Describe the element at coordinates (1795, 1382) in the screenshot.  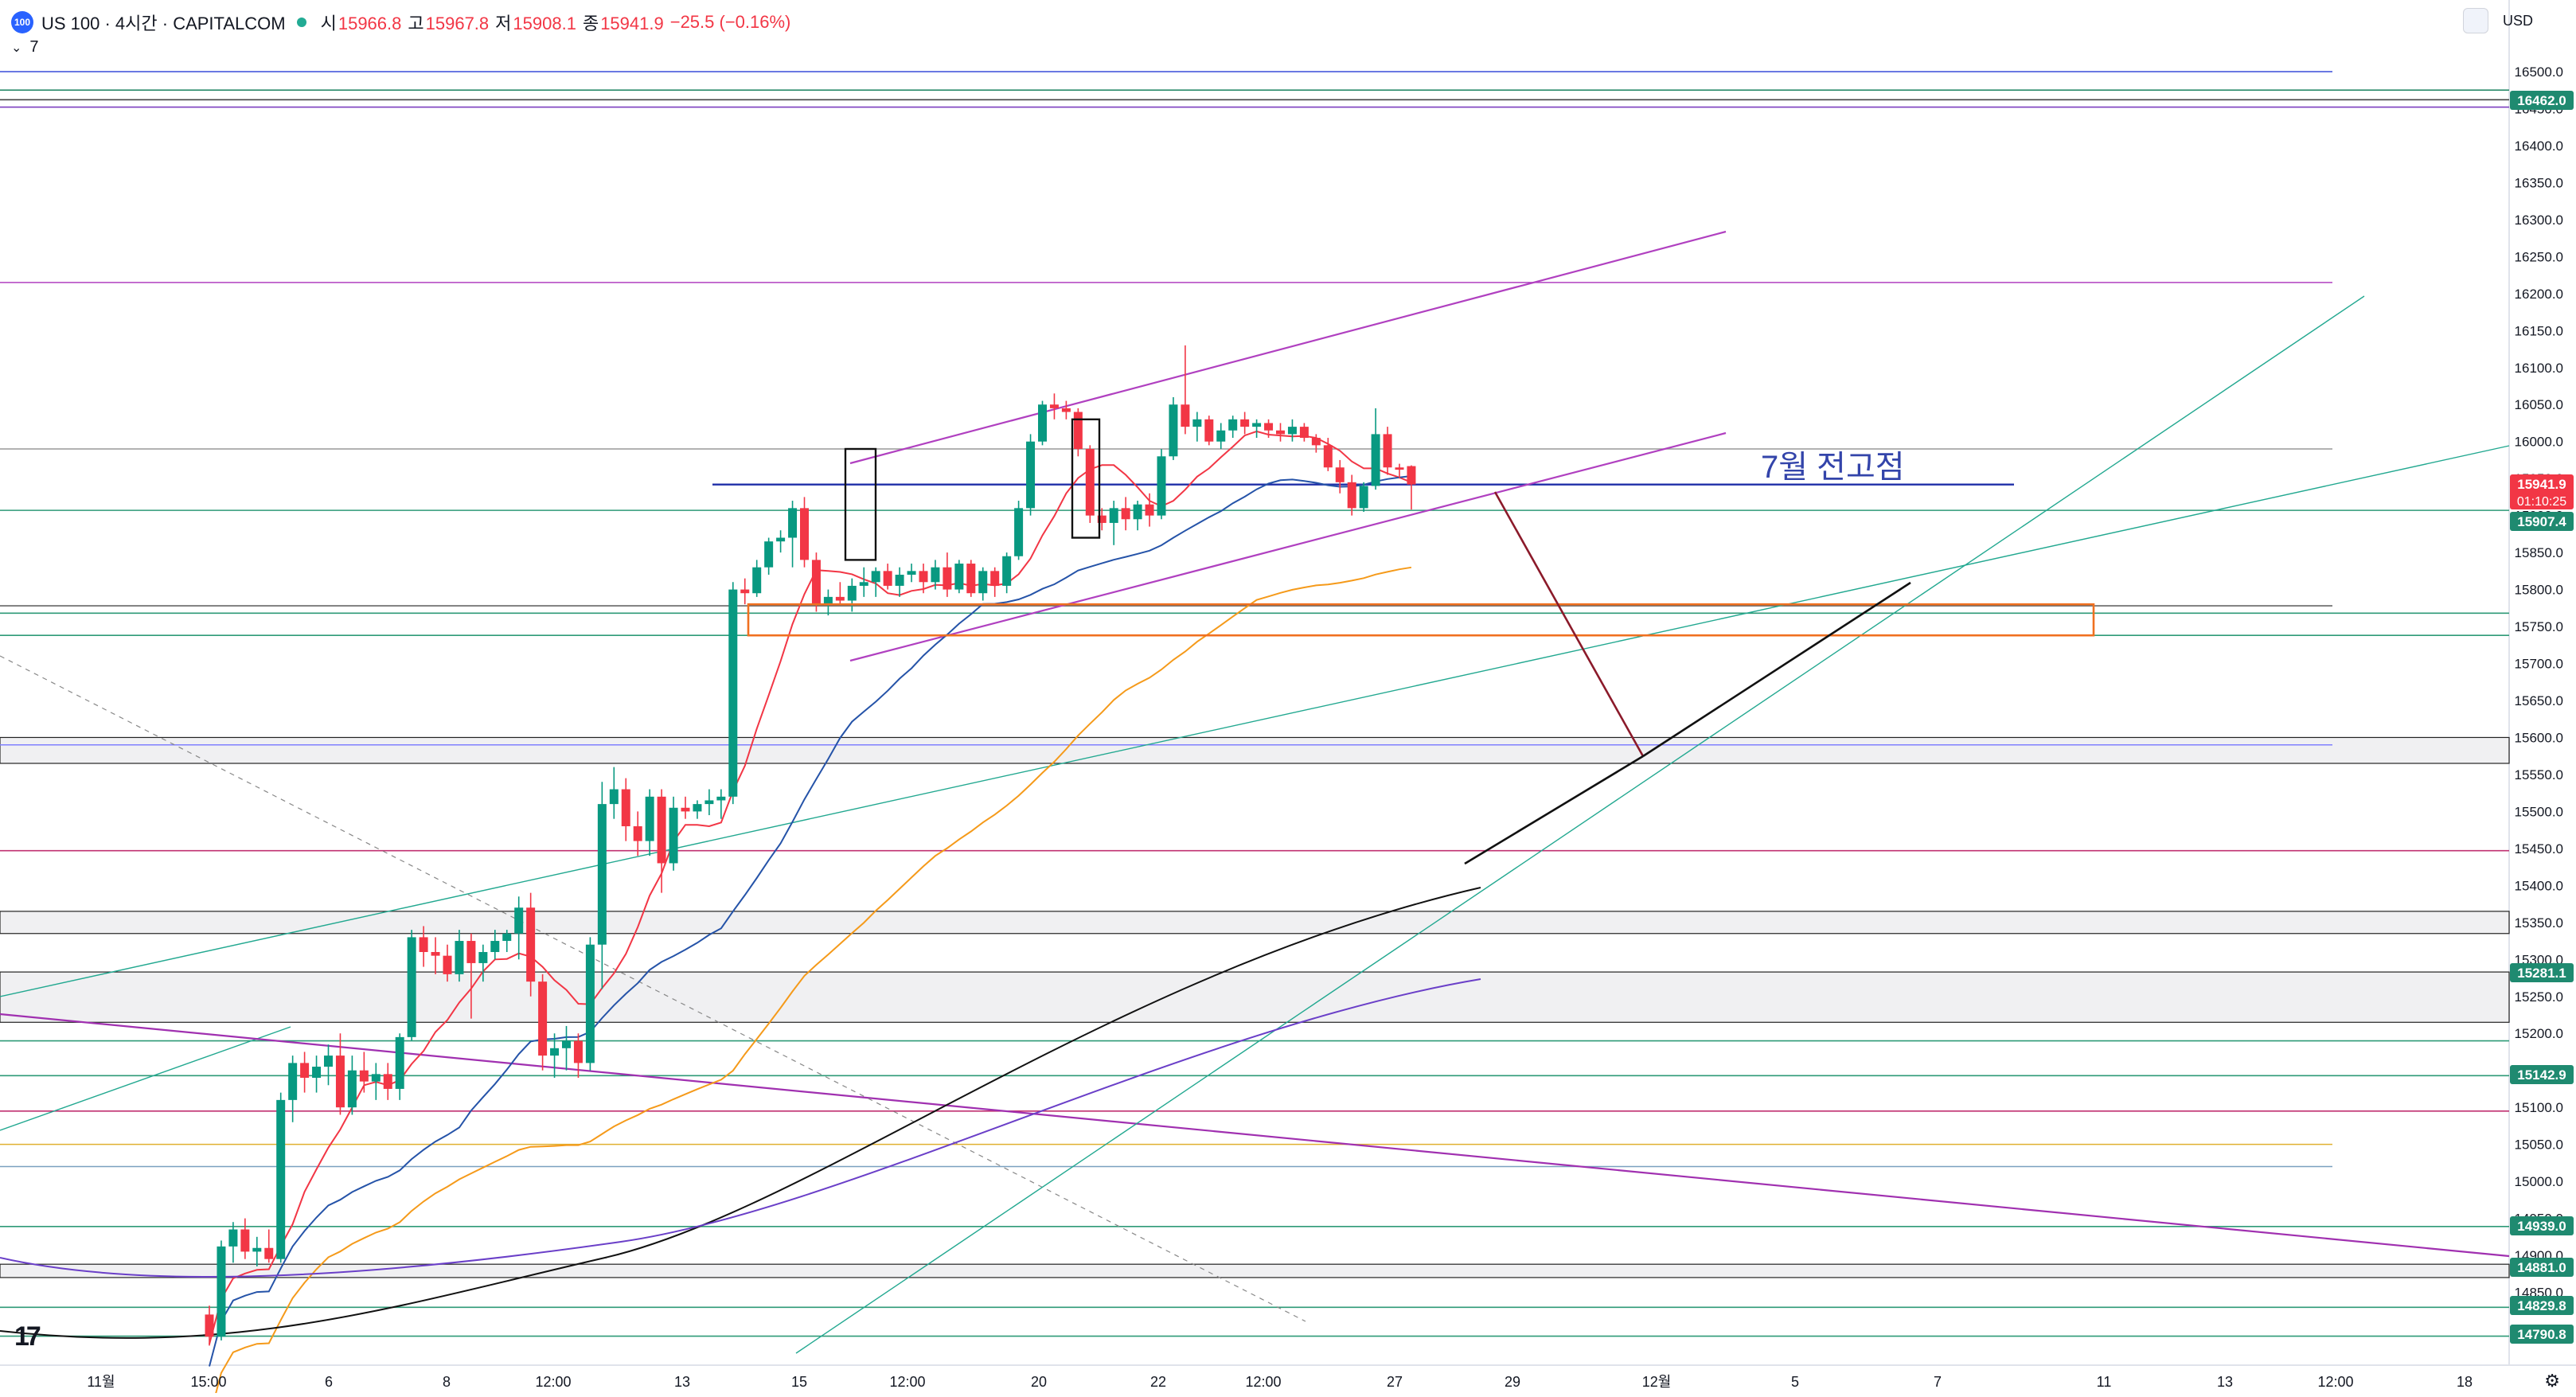
I see `time-tick-label: 5` at that location.